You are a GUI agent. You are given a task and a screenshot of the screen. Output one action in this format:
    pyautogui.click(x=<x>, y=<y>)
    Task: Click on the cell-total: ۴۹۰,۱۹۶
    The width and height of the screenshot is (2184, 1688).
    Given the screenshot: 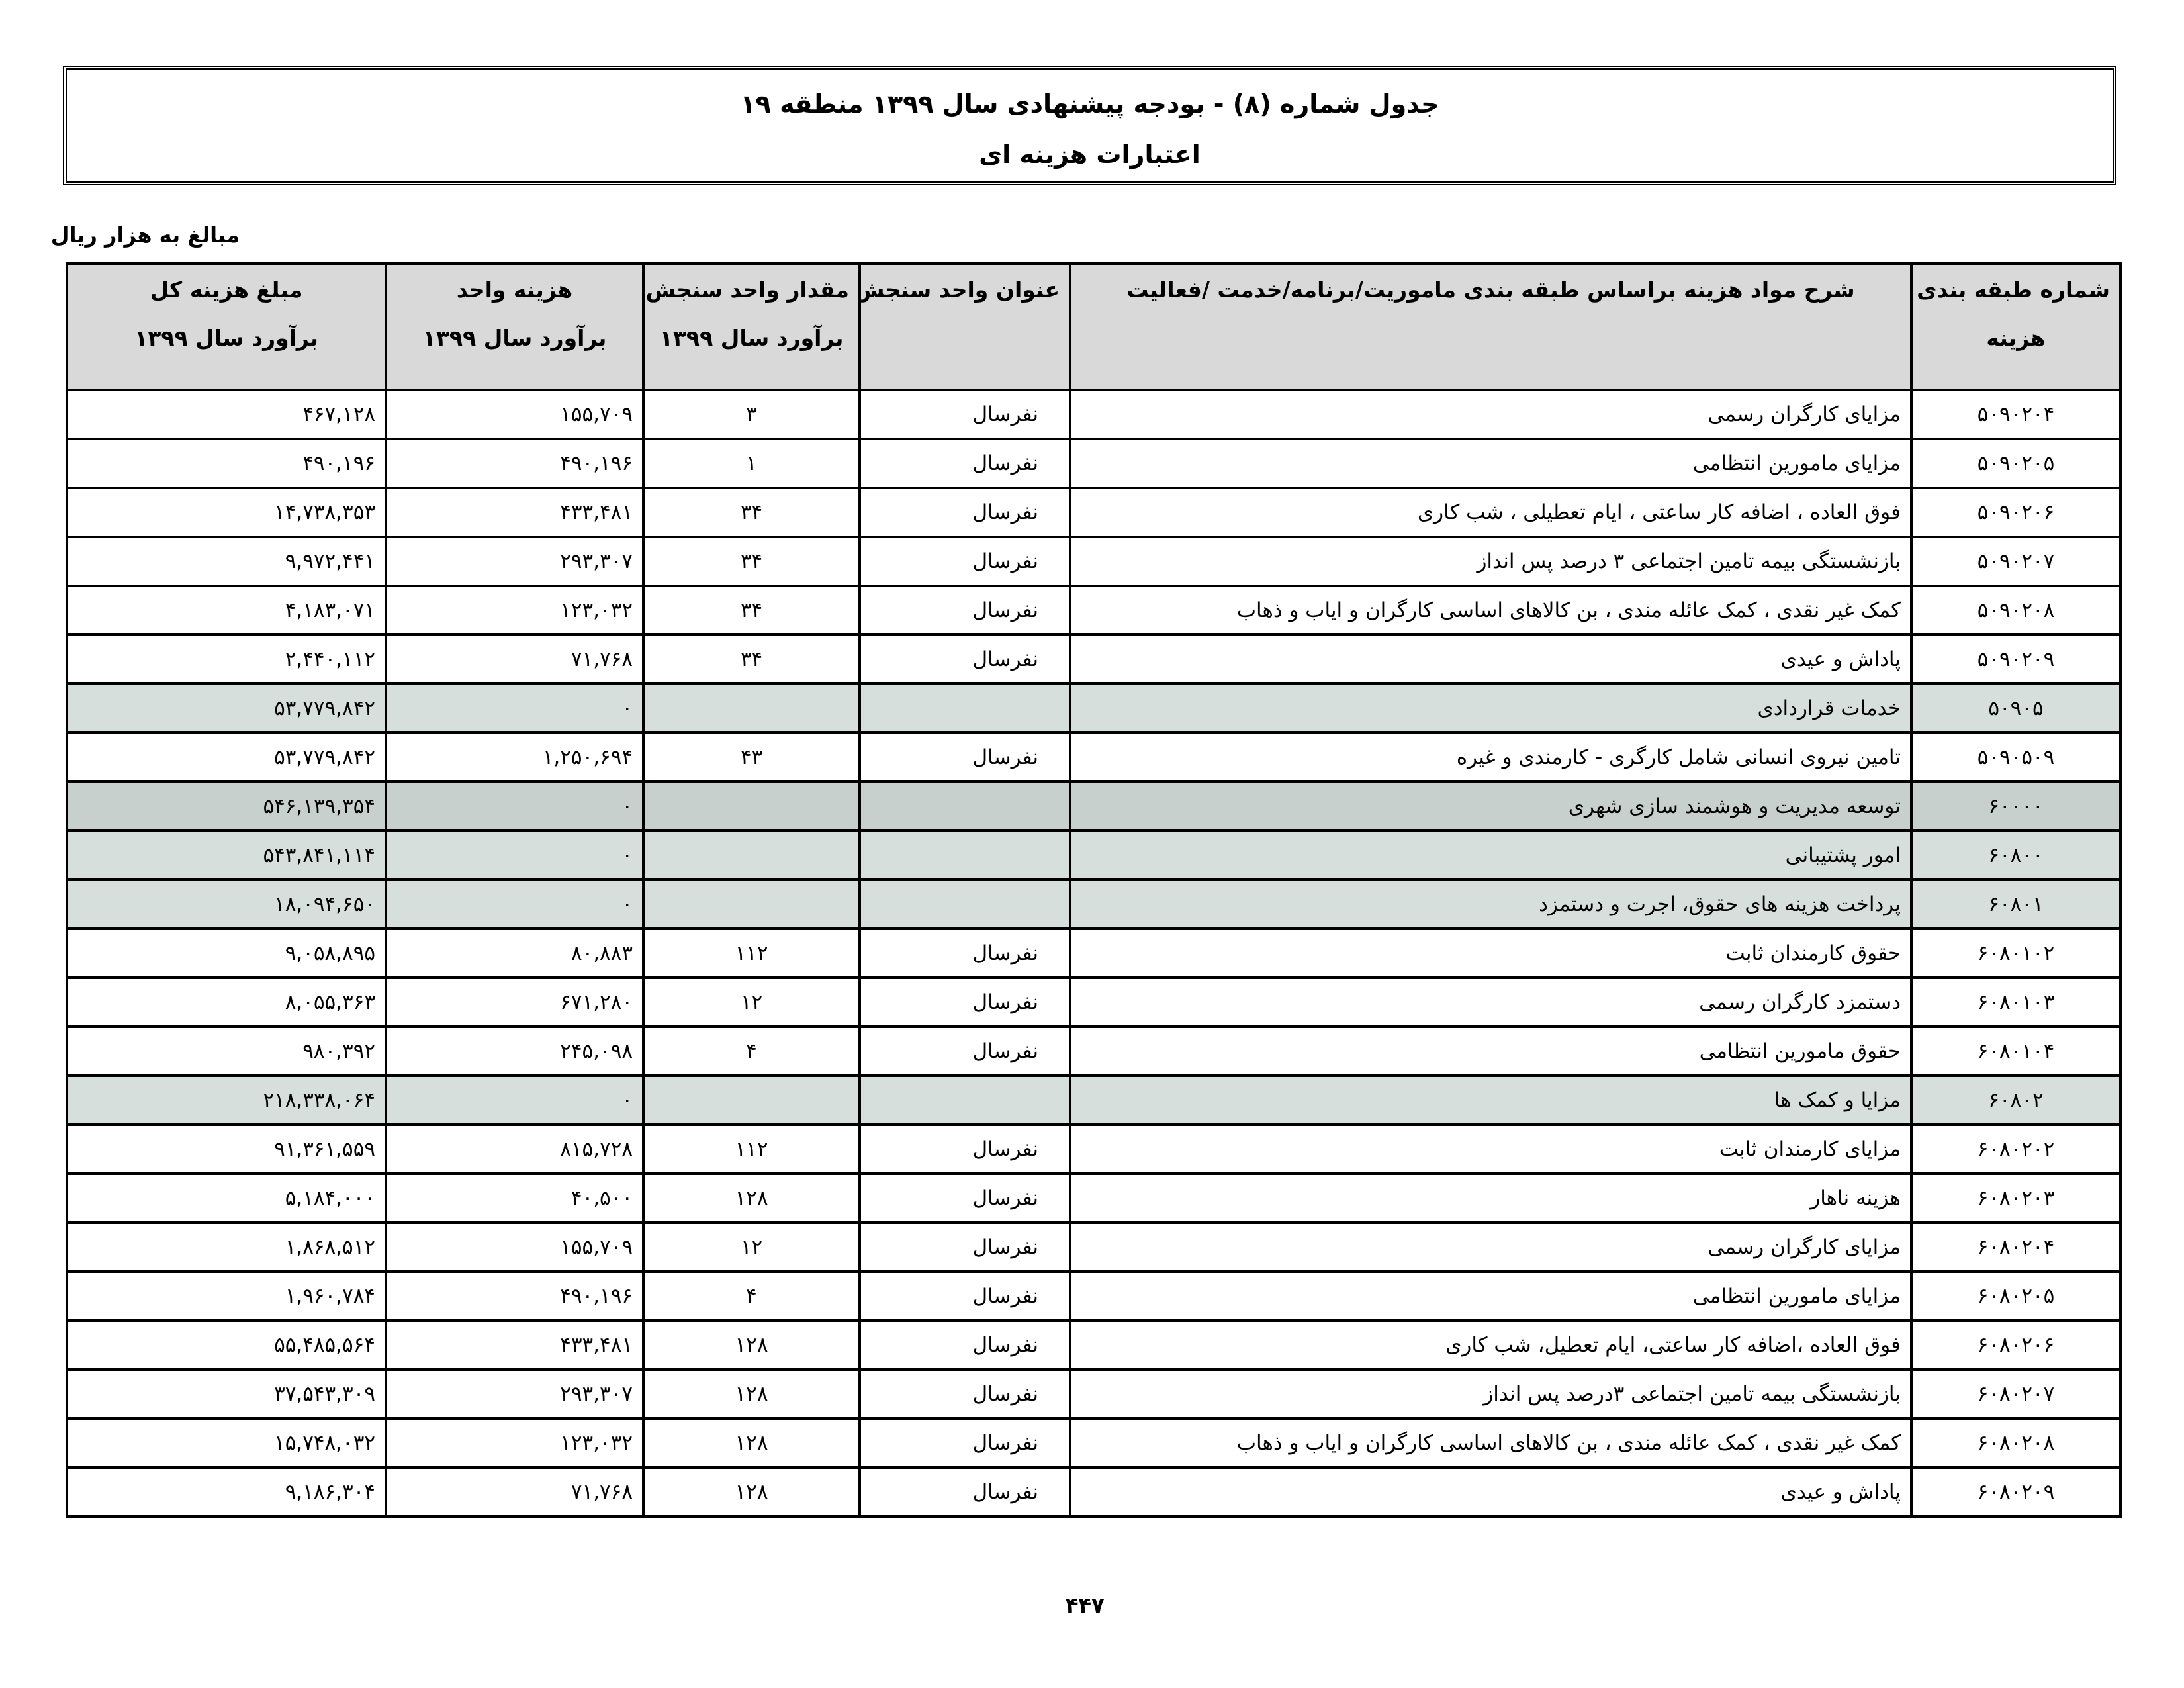 What is the action you would take?
    pyautogui.click(x=226, y=463)
    